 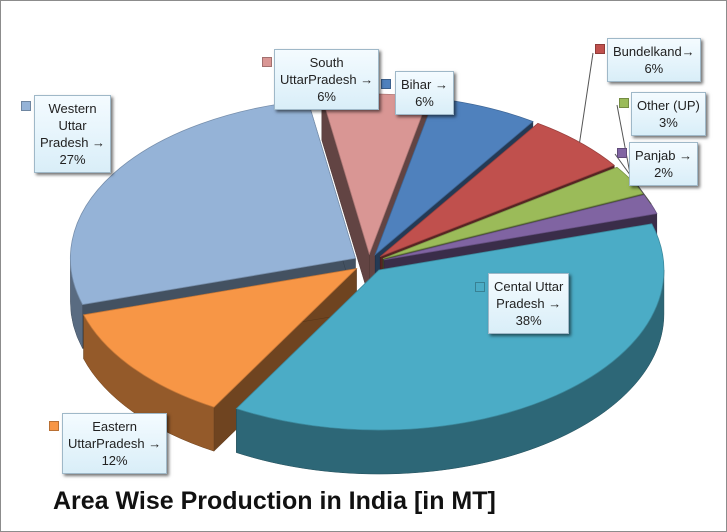 I want to click on slice-label-western-uttar-pradesh: Western Uttar Pradesh → 27%, so click(x=73, y=134).